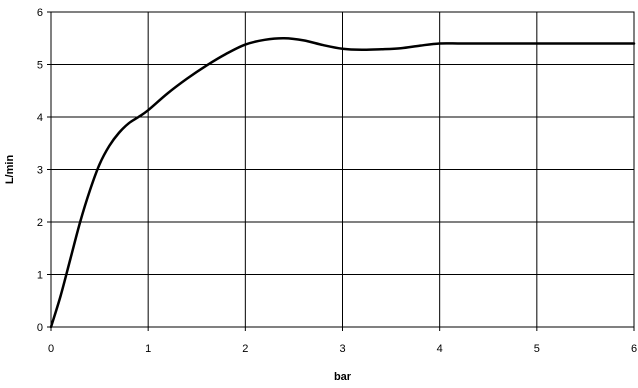 The width and height of the screenshot is (638, 388). Describe the element at coordinates (634, 349) in the screenshot. I see `x-tick-label: 6` at that location.